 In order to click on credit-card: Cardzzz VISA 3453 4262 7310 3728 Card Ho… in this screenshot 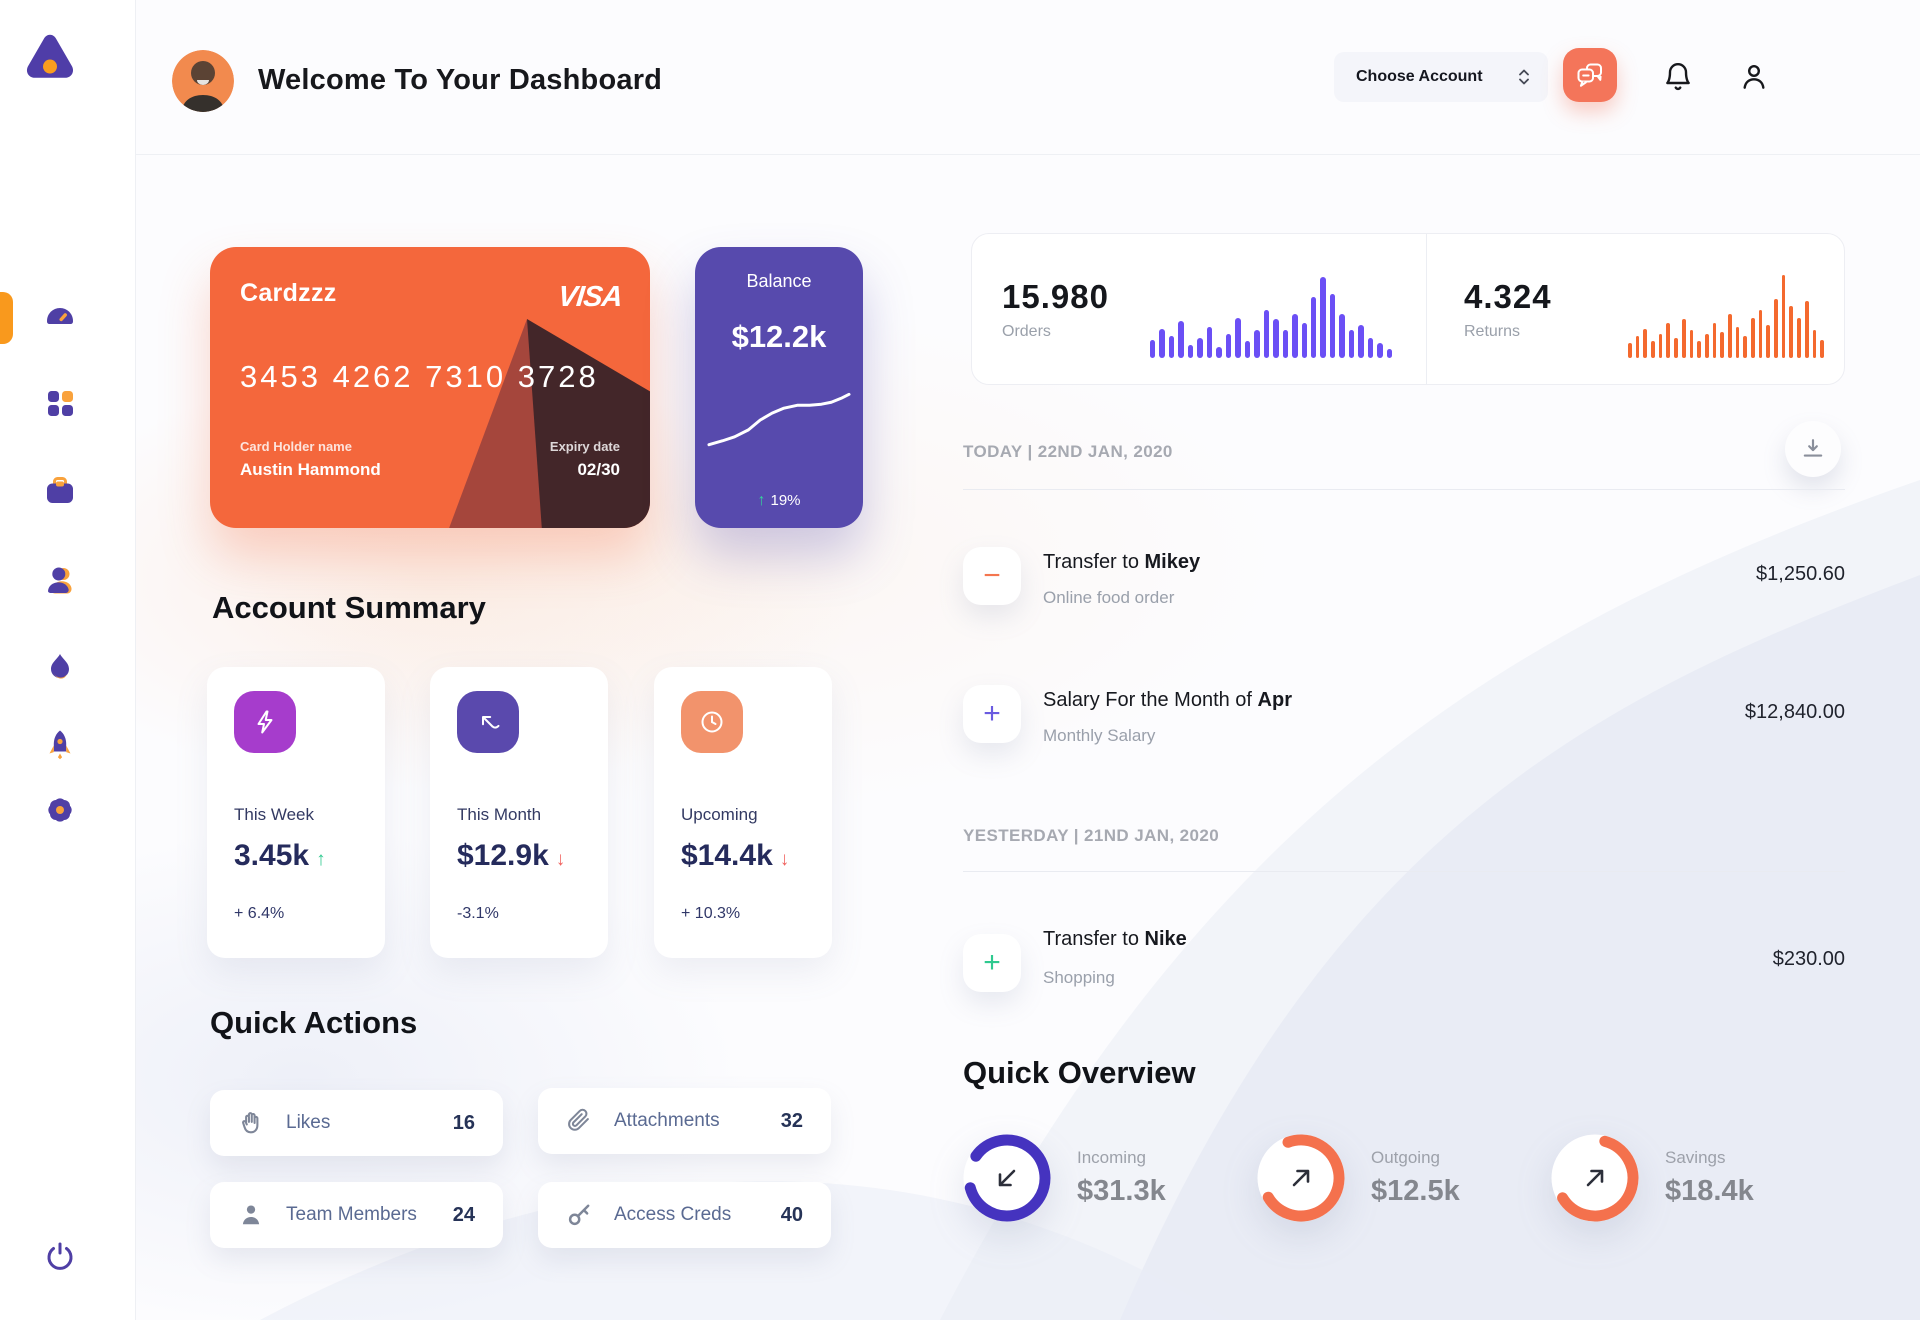, I will do `click(430, 387)`.